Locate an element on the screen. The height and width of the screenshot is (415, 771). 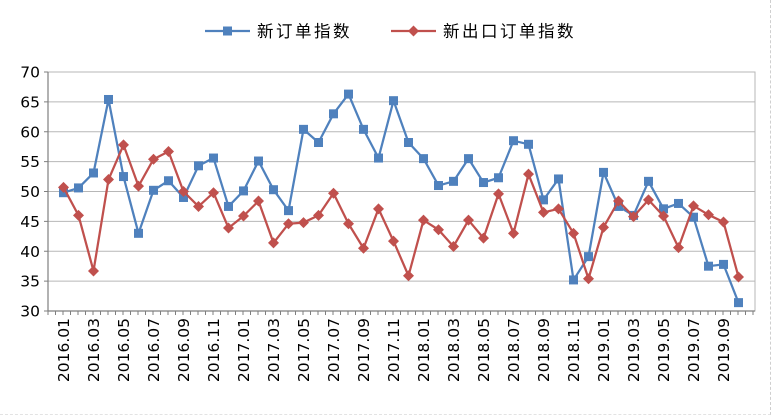
svg-text: 2018.07 is located at coordinates (514, 350).